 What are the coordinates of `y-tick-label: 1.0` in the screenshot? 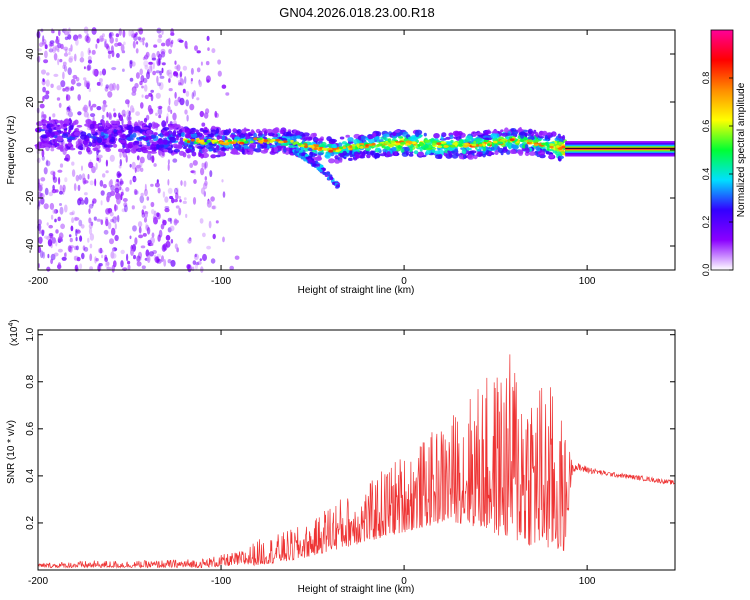 It's located at (30, 334).